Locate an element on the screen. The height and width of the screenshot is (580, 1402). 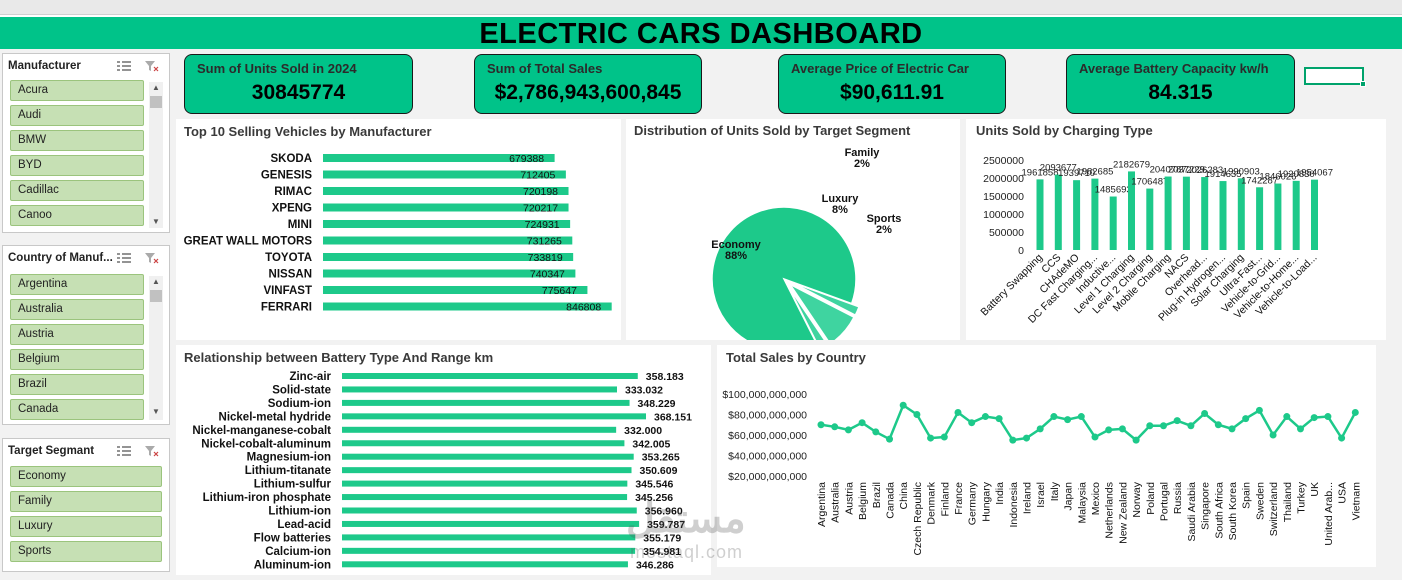
data-label: 354.981 is located at coordinates (662, 552).